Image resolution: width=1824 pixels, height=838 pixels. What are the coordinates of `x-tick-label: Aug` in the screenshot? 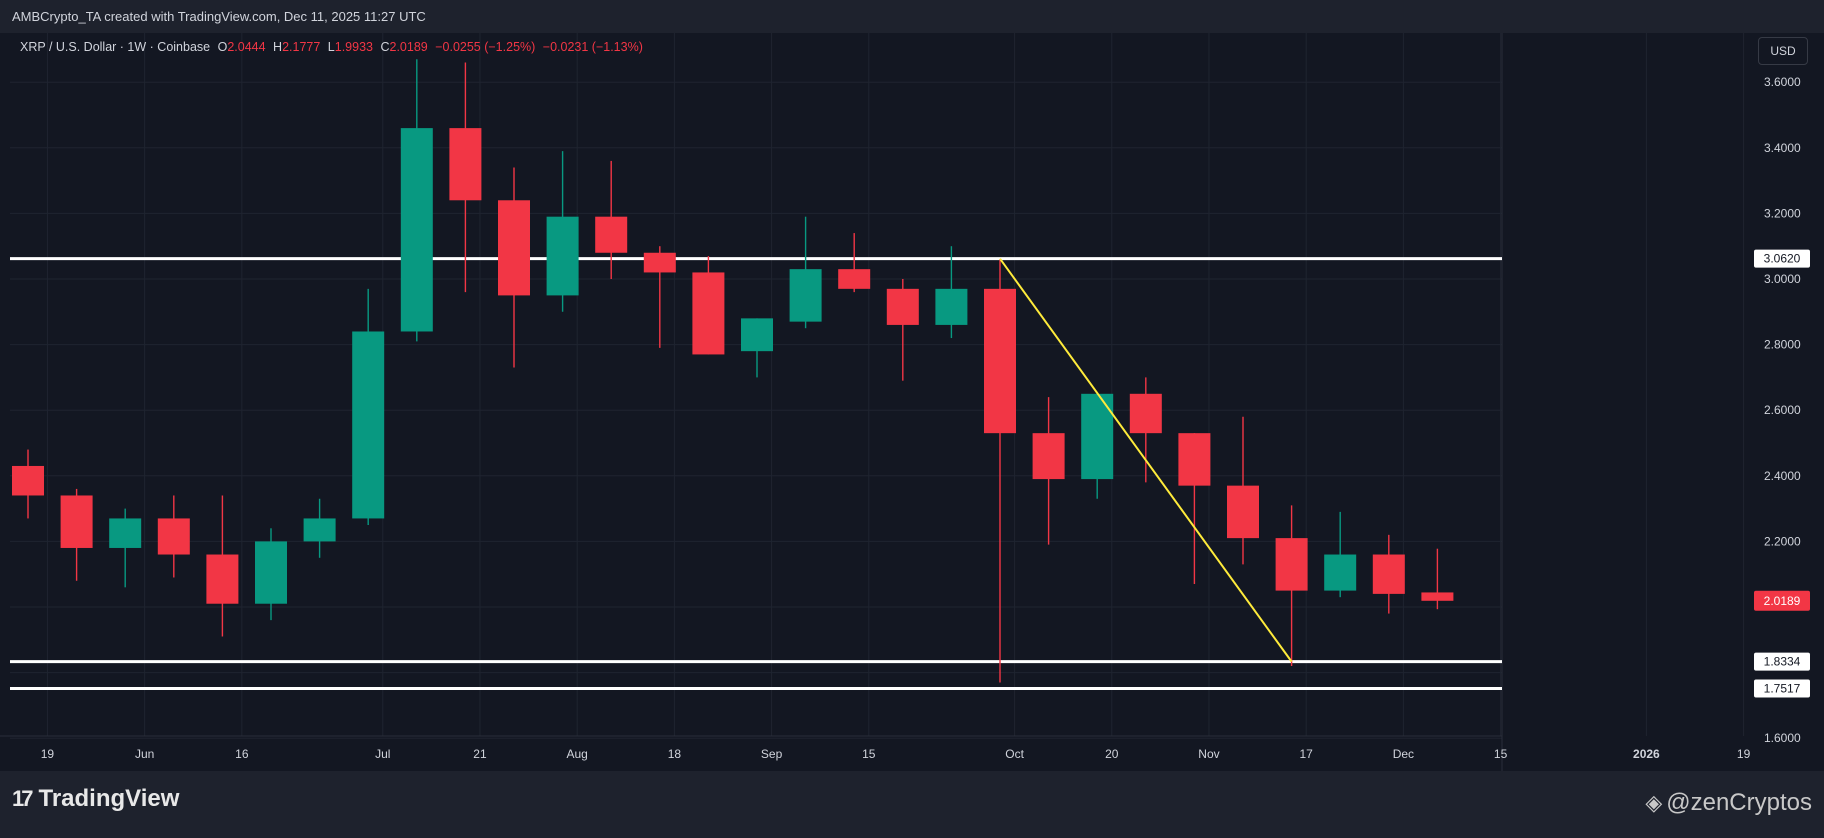 It's located at (577, 754).